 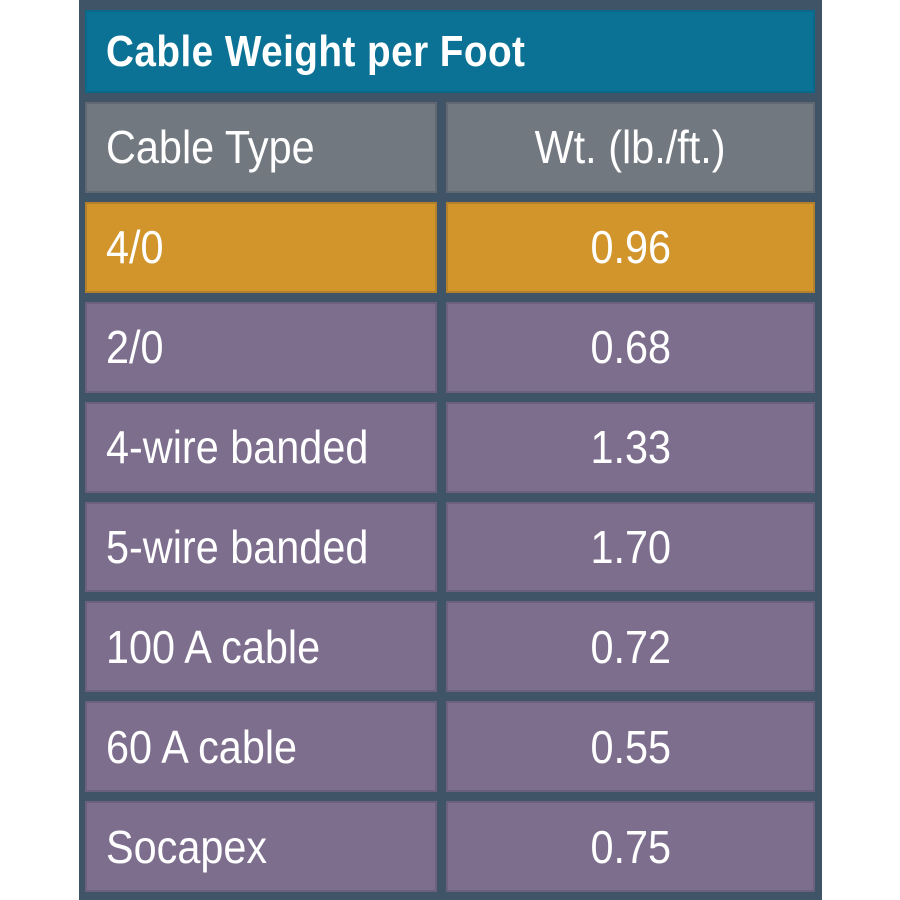 I want to click on cell-cable-type: 5-wire banded, so click(x=261, y=547).